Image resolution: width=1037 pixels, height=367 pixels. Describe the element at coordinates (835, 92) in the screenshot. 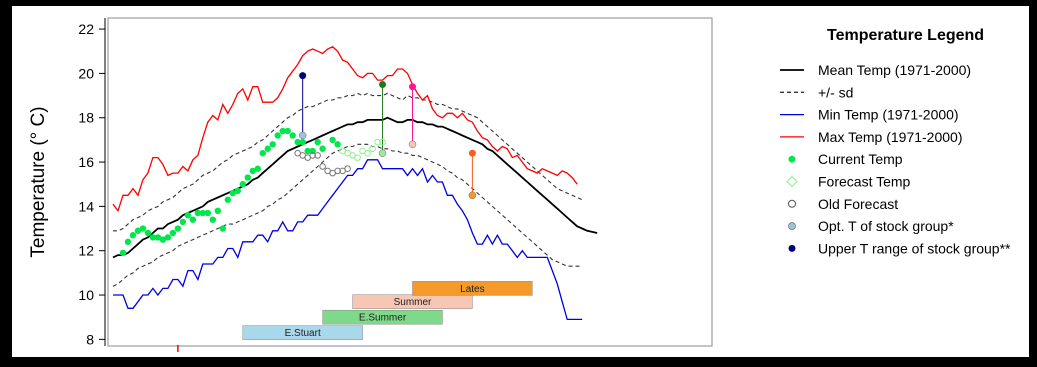

I see `legend-item-label: +/- sd` at that location.